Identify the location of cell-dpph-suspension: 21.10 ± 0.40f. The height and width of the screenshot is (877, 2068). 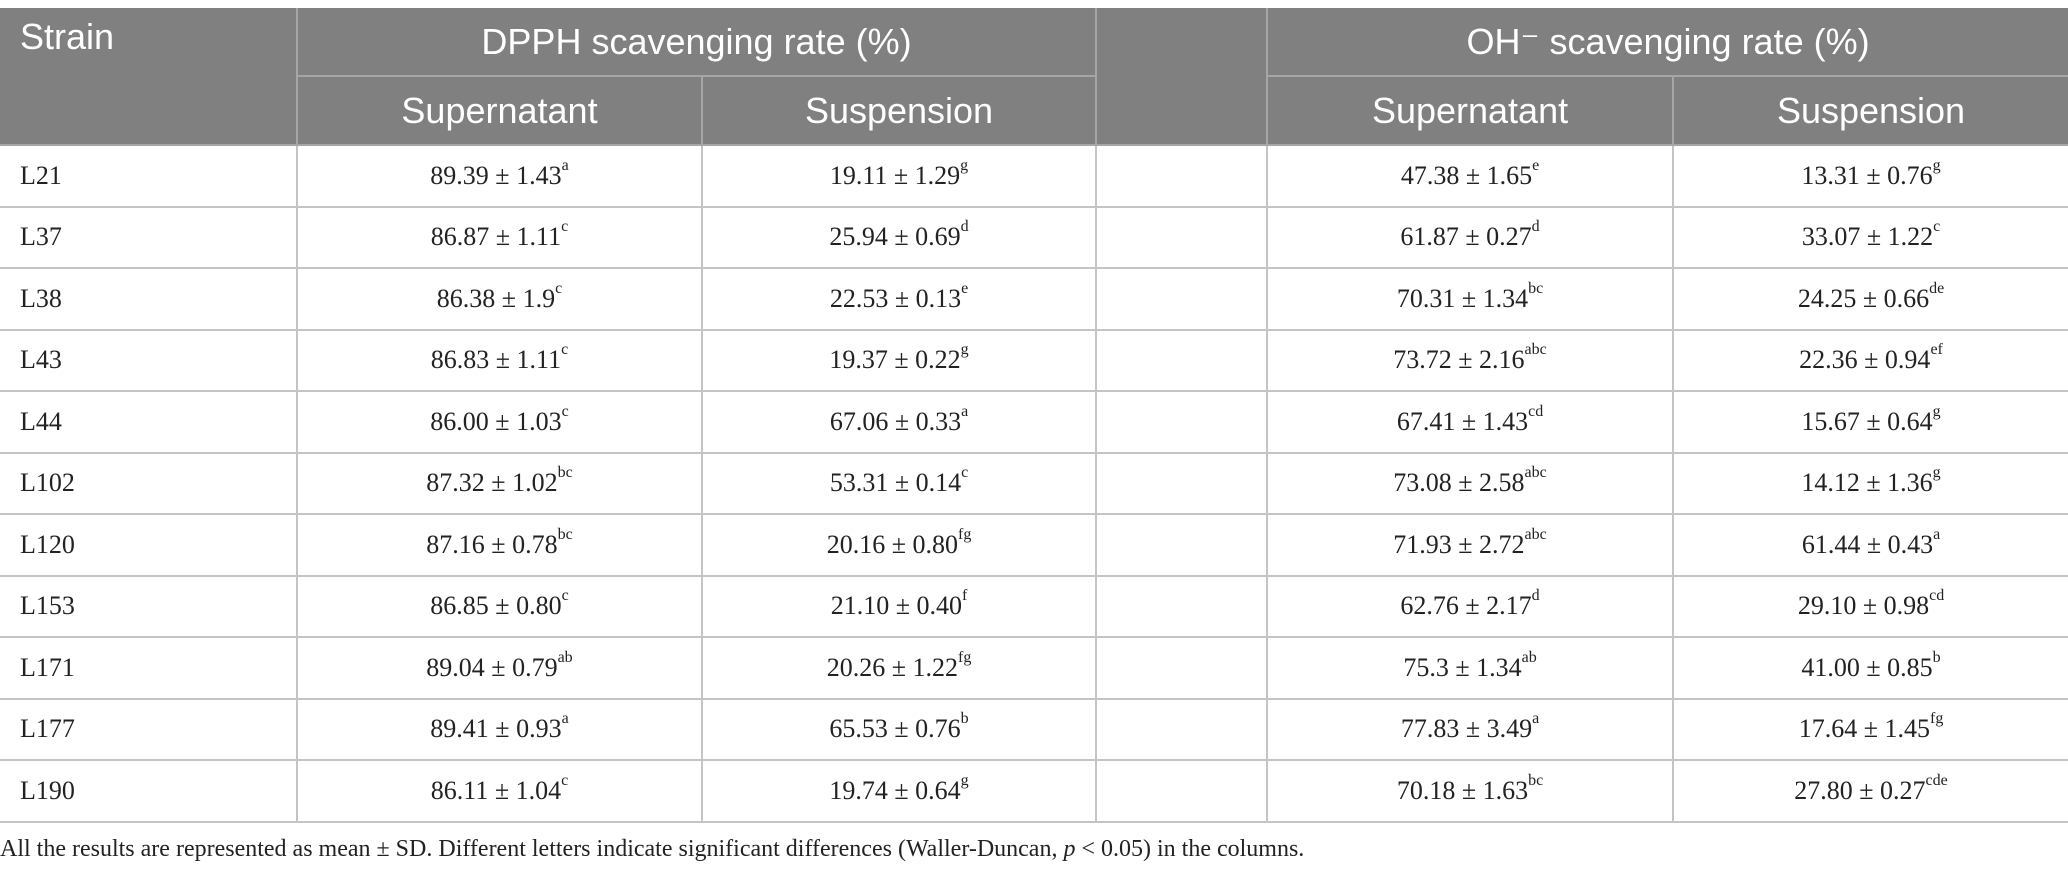
(900, 606).